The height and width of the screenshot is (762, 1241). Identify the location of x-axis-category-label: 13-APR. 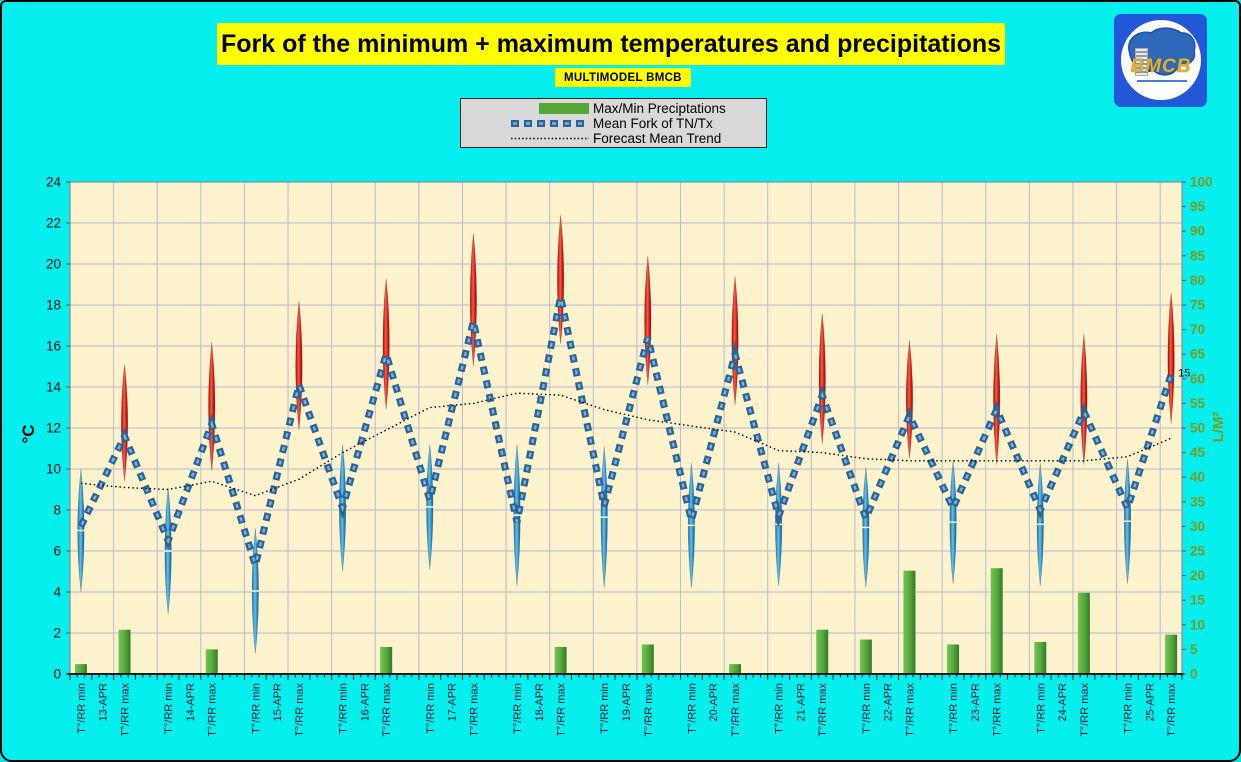
(104, 702).